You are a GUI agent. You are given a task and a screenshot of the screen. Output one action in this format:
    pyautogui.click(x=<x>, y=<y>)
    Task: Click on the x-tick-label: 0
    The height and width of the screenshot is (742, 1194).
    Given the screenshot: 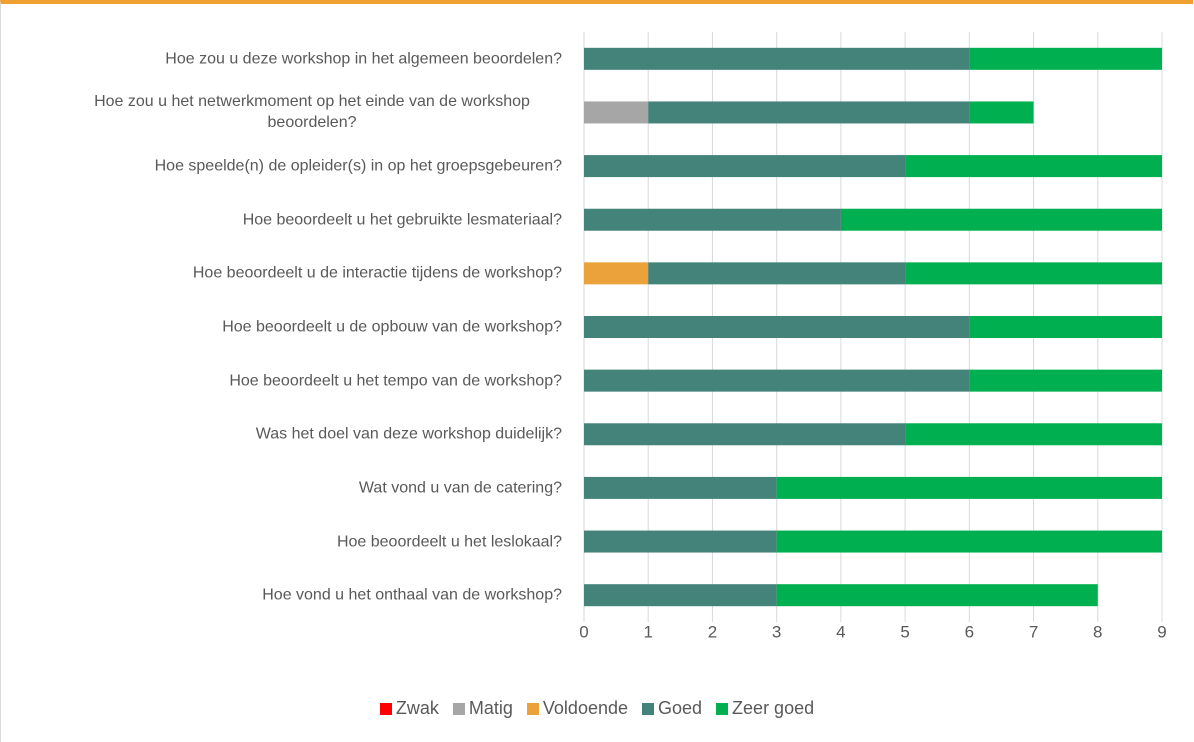 What is the action you would take?
    pyautogui.click(x=583, y=631)
    